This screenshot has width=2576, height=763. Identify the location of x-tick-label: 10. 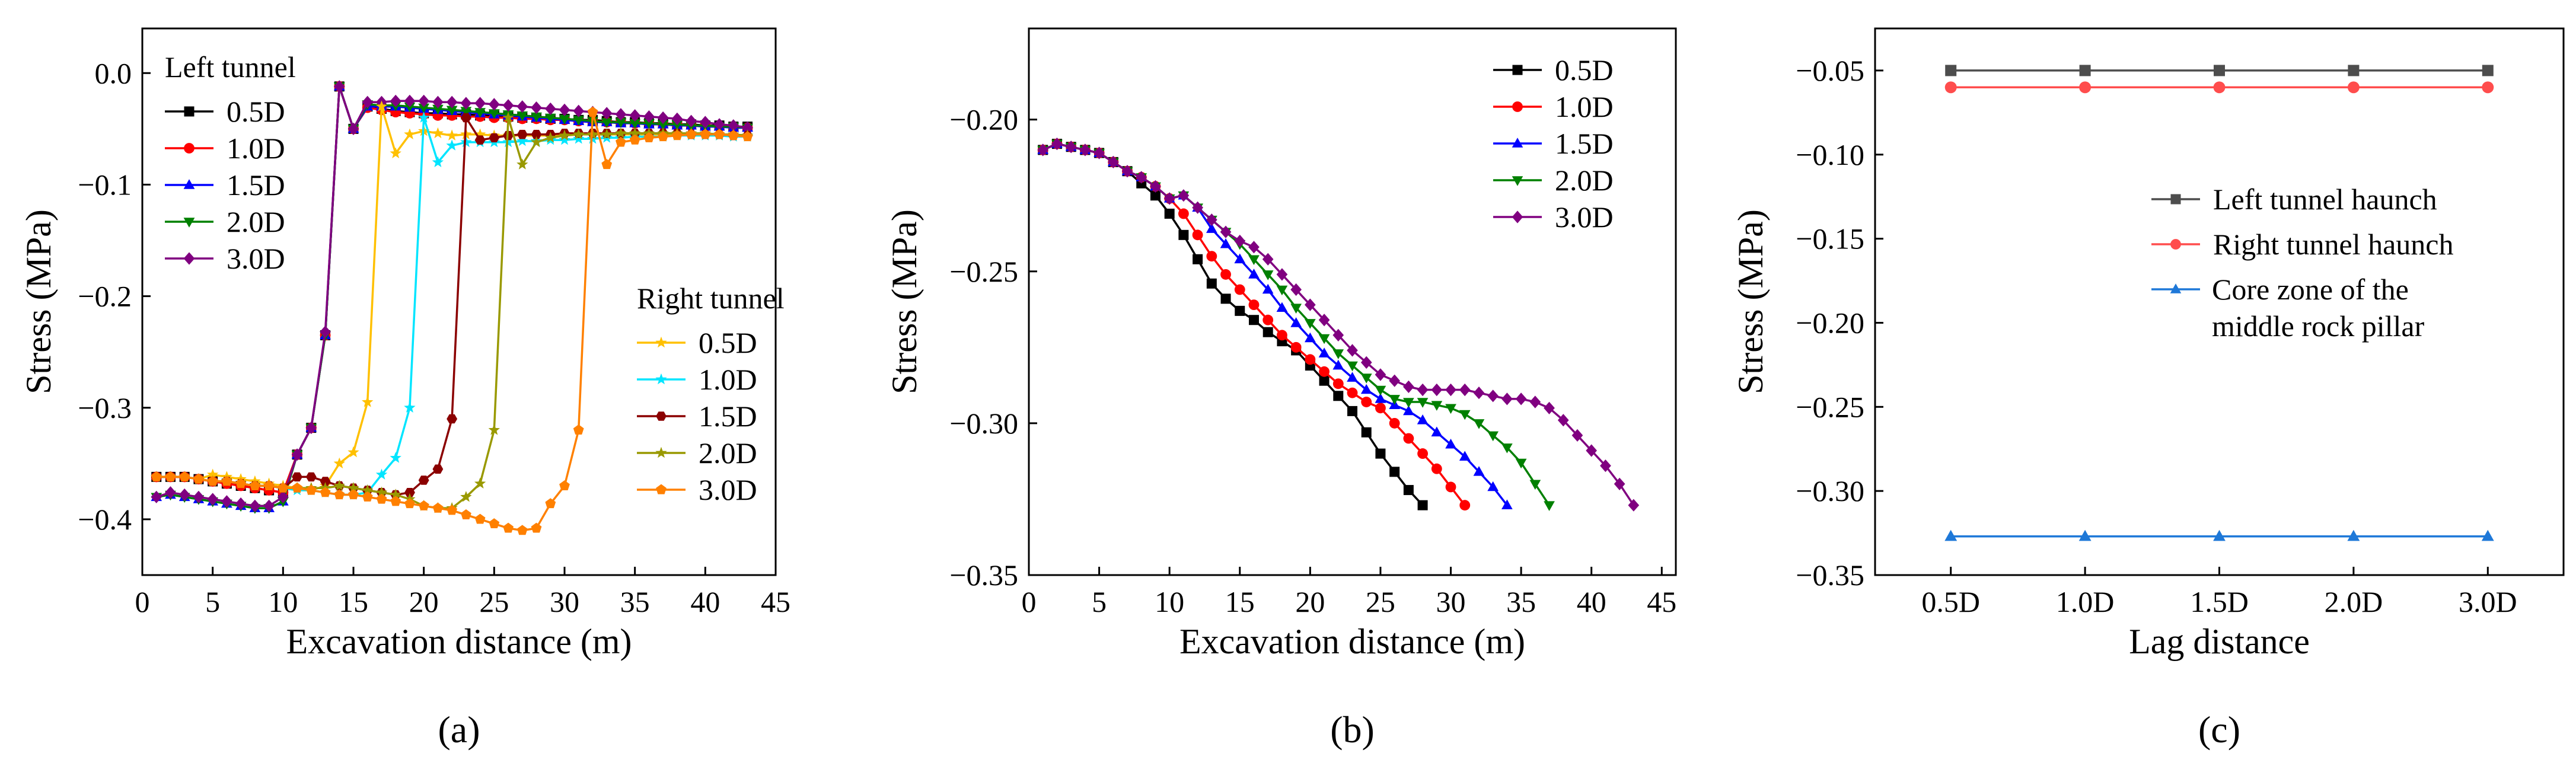
(283, 601).